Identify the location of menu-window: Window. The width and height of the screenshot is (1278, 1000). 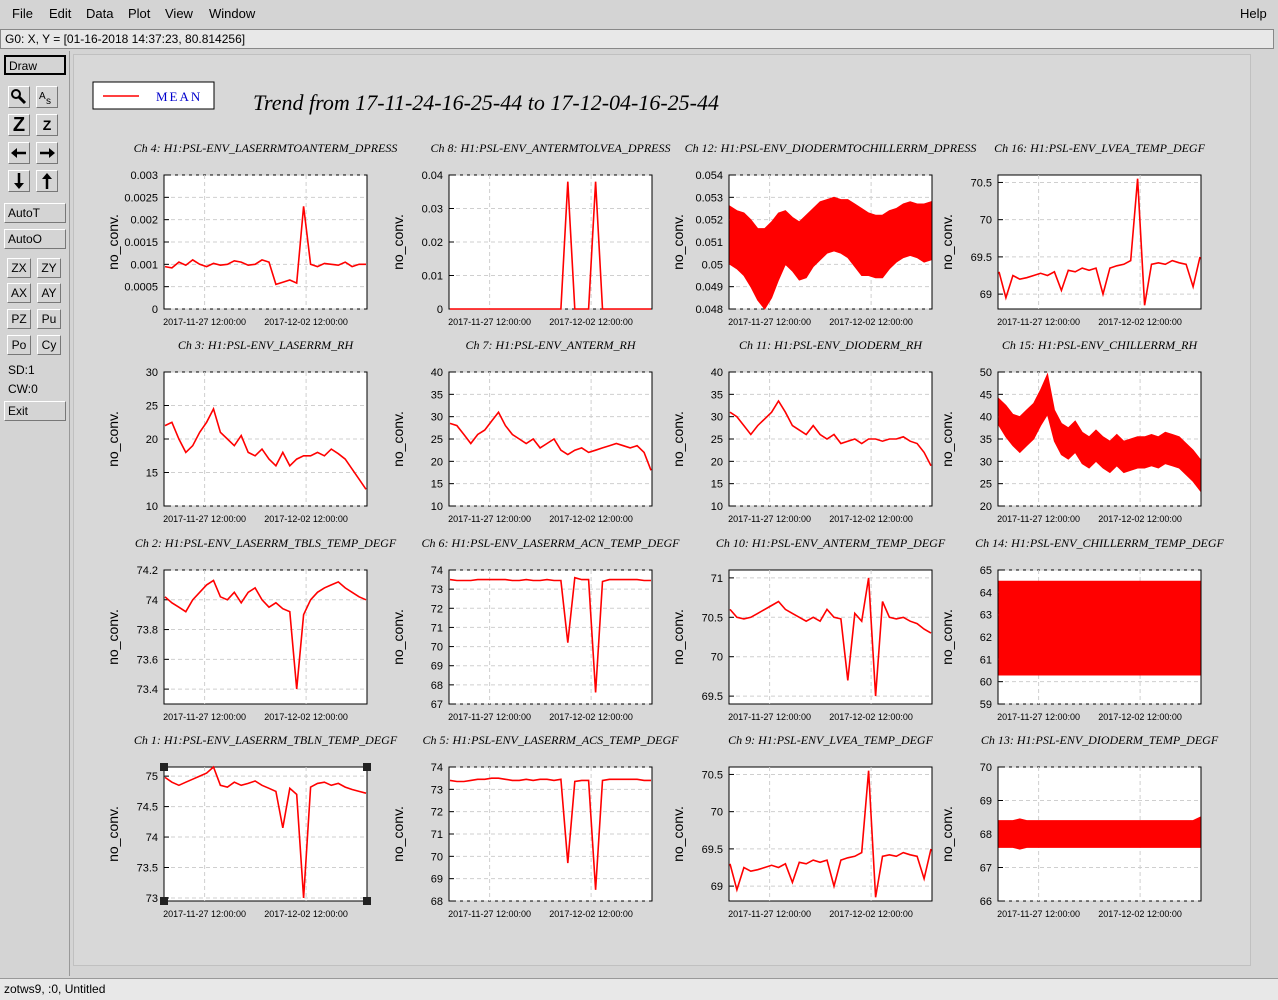
(232, 13).